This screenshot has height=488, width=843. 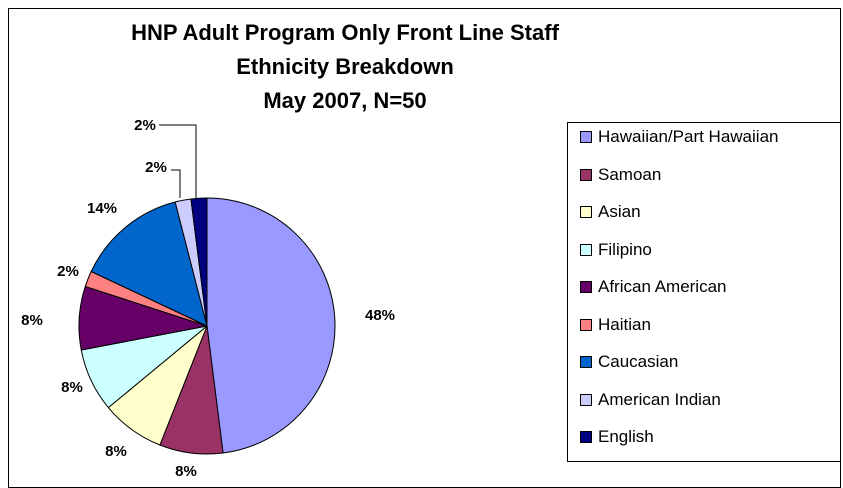 What do you see at coordinates (345, 66) in the screenshot?
I see `chart-title-line-2: Ethnicity Breakdown` at bounding box center [345, 66].